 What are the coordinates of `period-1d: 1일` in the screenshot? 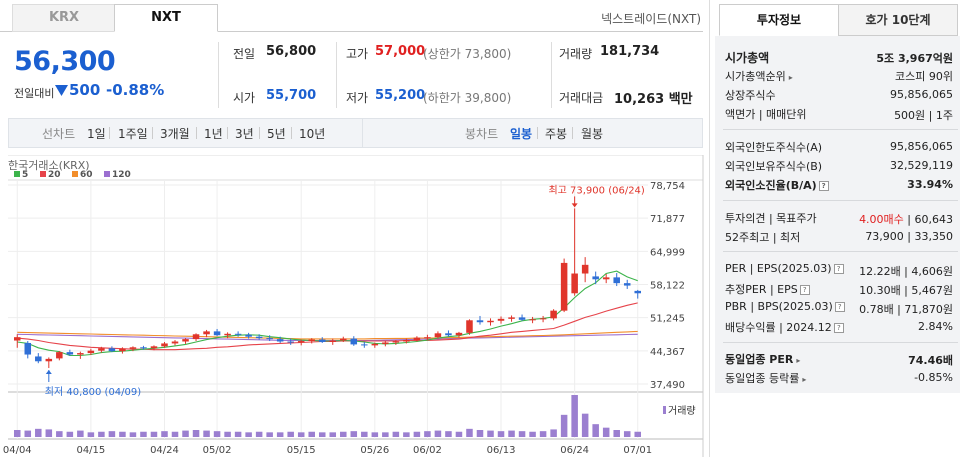 It's located at (96, 134).